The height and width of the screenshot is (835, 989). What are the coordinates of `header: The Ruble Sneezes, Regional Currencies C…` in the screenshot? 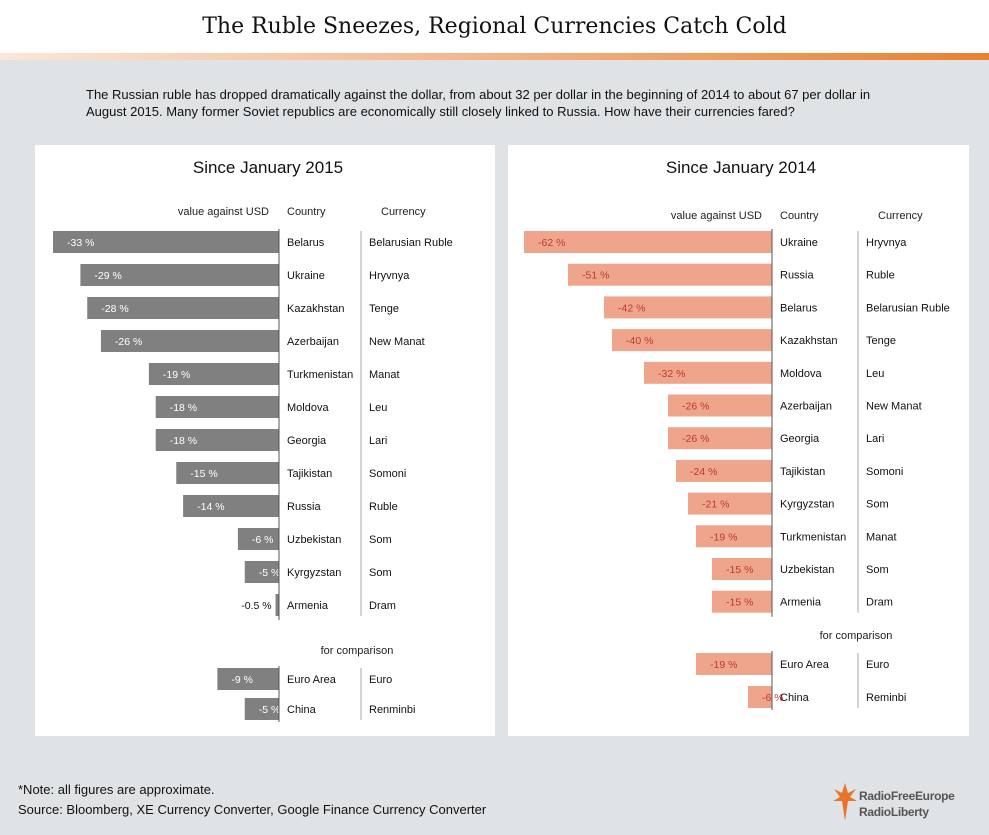 It's located at (494, 26).